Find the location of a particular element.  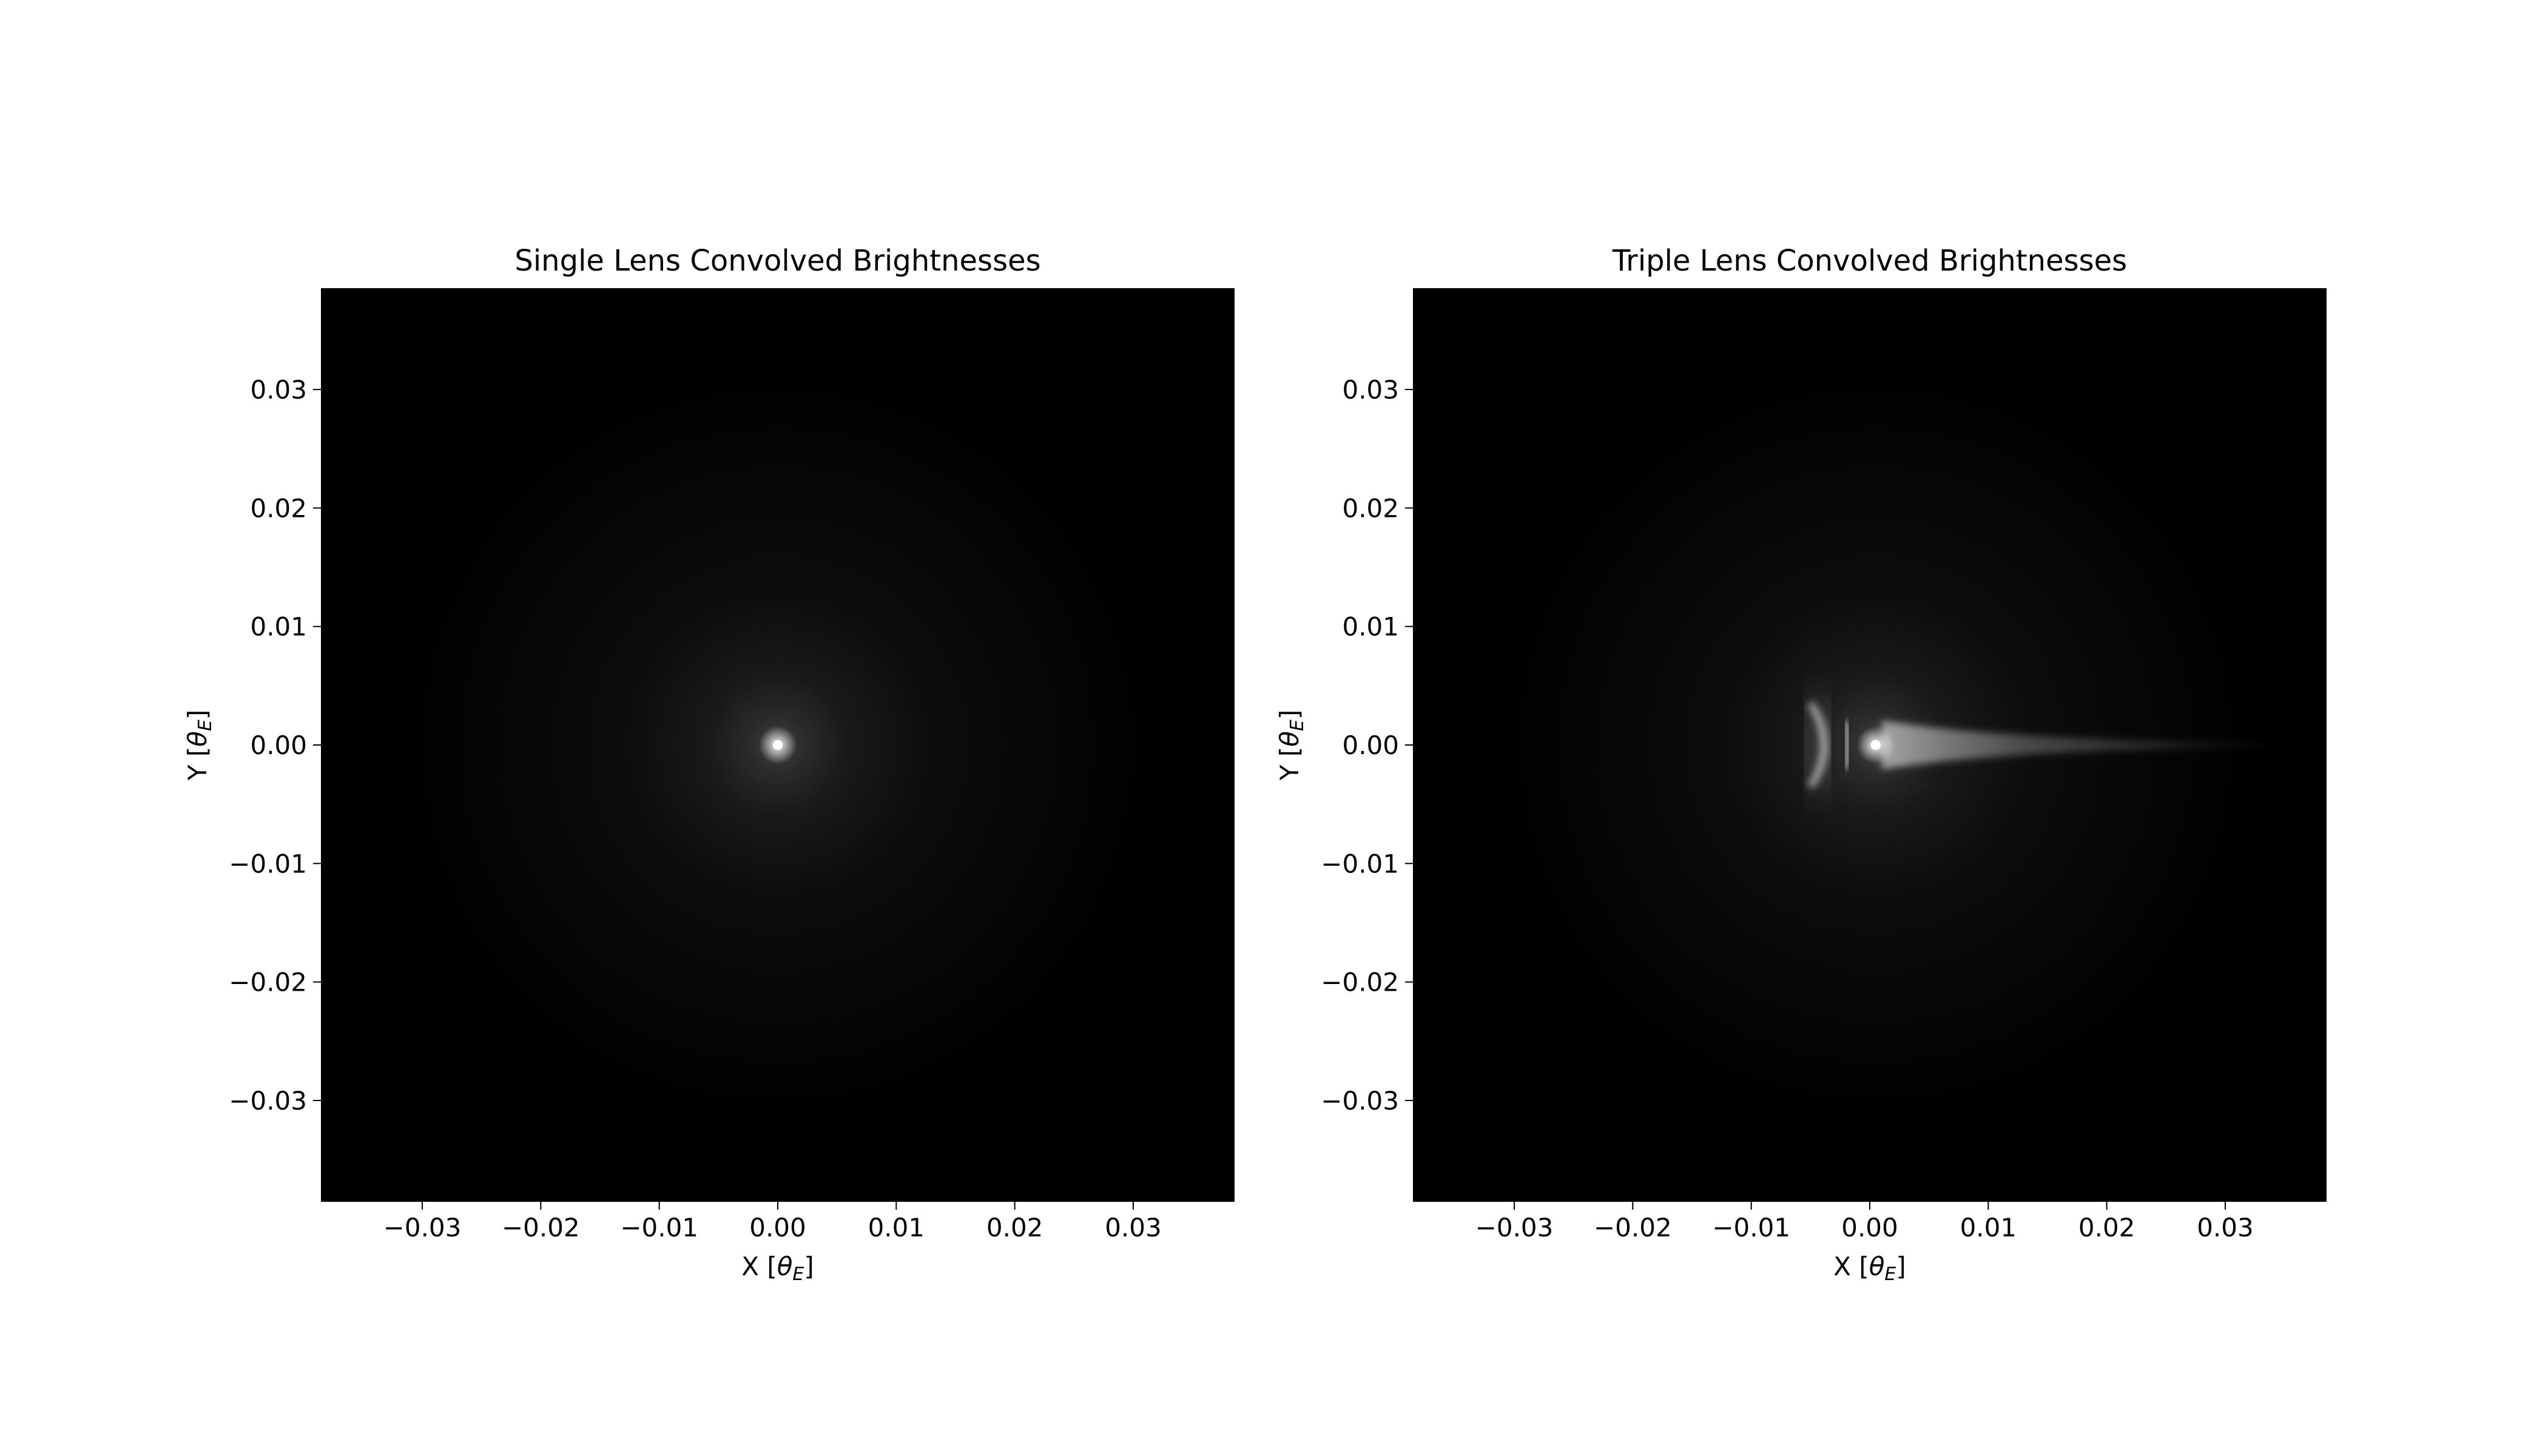

caustic-arc is located at coordinates (1817, 745).